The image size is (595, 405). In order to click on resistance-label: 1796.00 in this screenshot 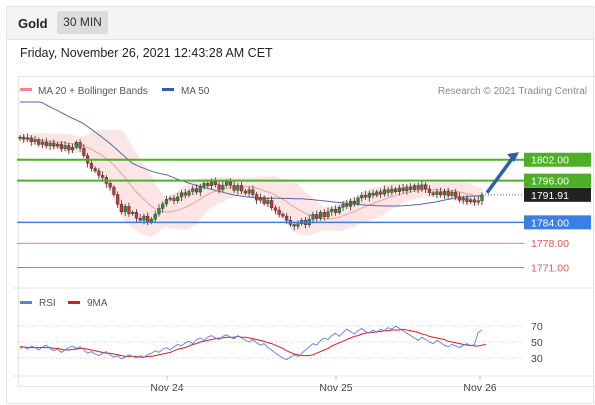, I will do `click(550, 182)`.